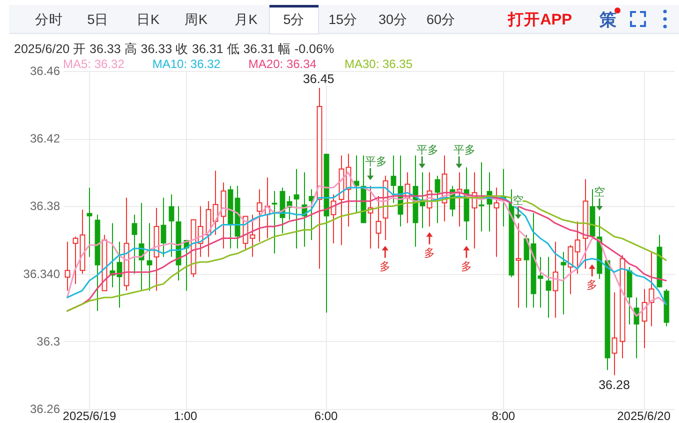 The width and height of the screenshot is (679, 423). What do you see at coordinates (599, 192) in the screenshot?
I see `signal-label: 空` at bounding box center [599, 192].